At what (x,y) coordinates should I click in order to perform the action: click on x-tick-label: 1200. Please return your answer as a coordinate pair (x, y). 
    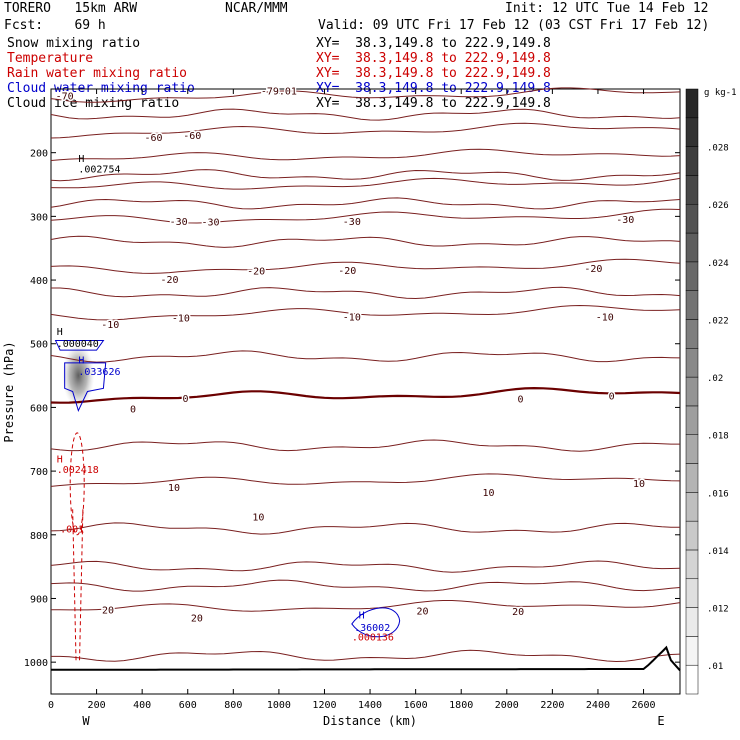
    Looking at the image, I should click on (324, 705).